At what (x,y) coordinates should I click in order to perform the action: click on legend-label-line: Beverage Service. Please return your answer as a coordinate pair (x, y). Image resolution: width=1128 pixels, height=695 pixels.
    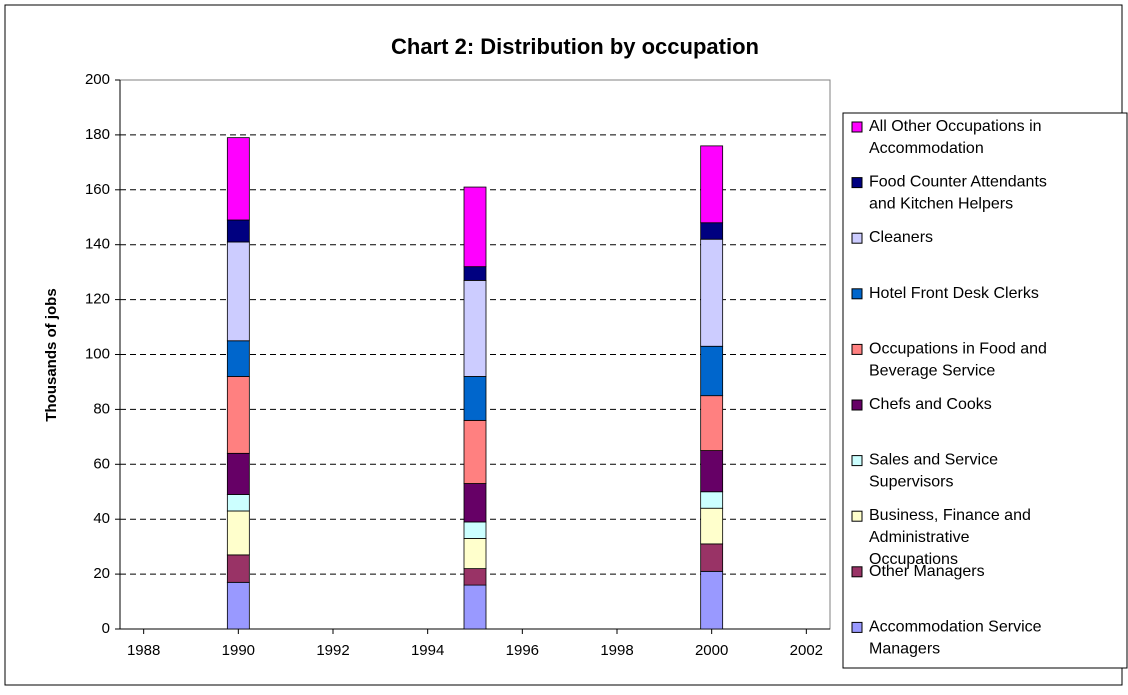
    Looking at the image, I should click on (932, 371).